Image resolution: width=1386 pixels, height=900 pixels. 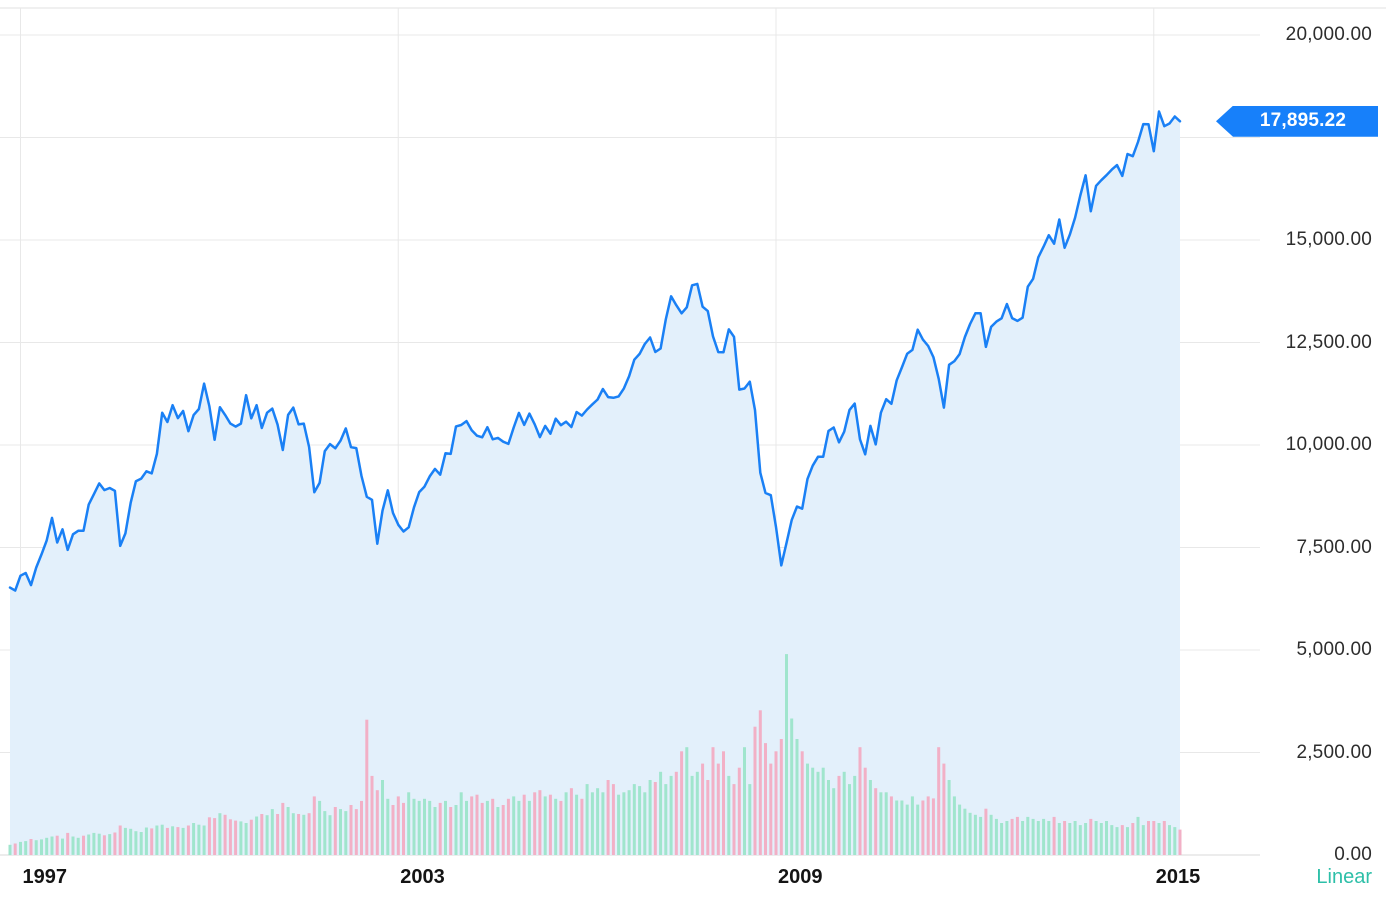 I want to click on x-axis-label: 2003, so click(x=422, y=877).